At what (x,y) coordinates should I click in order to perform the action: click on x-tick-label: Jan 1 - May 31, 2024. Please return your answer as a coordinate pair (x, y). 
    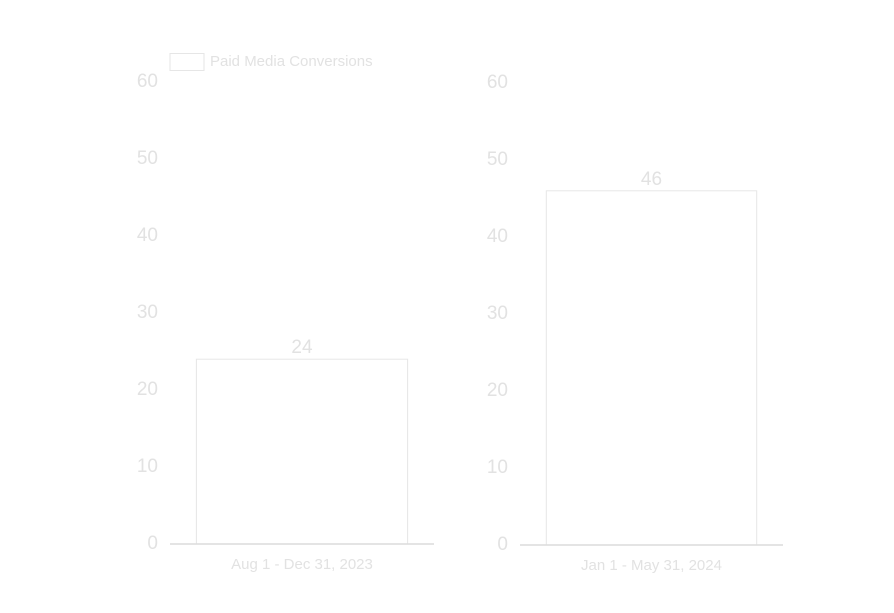
    Looking at the image, I should click on (651, 565).